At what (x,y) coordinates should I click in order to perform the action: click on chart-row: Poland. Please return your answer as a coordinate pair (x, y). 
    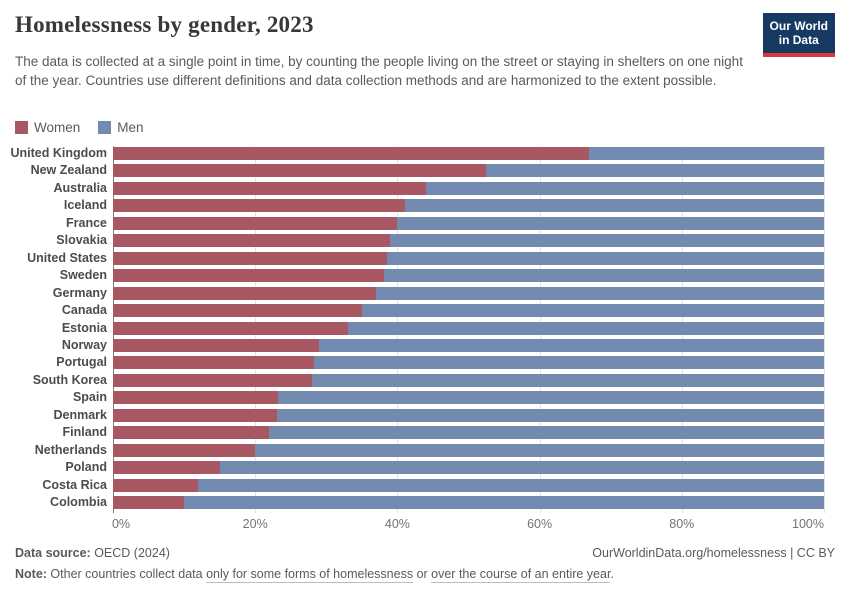
    Looking at the image, I should click on (444, 468).